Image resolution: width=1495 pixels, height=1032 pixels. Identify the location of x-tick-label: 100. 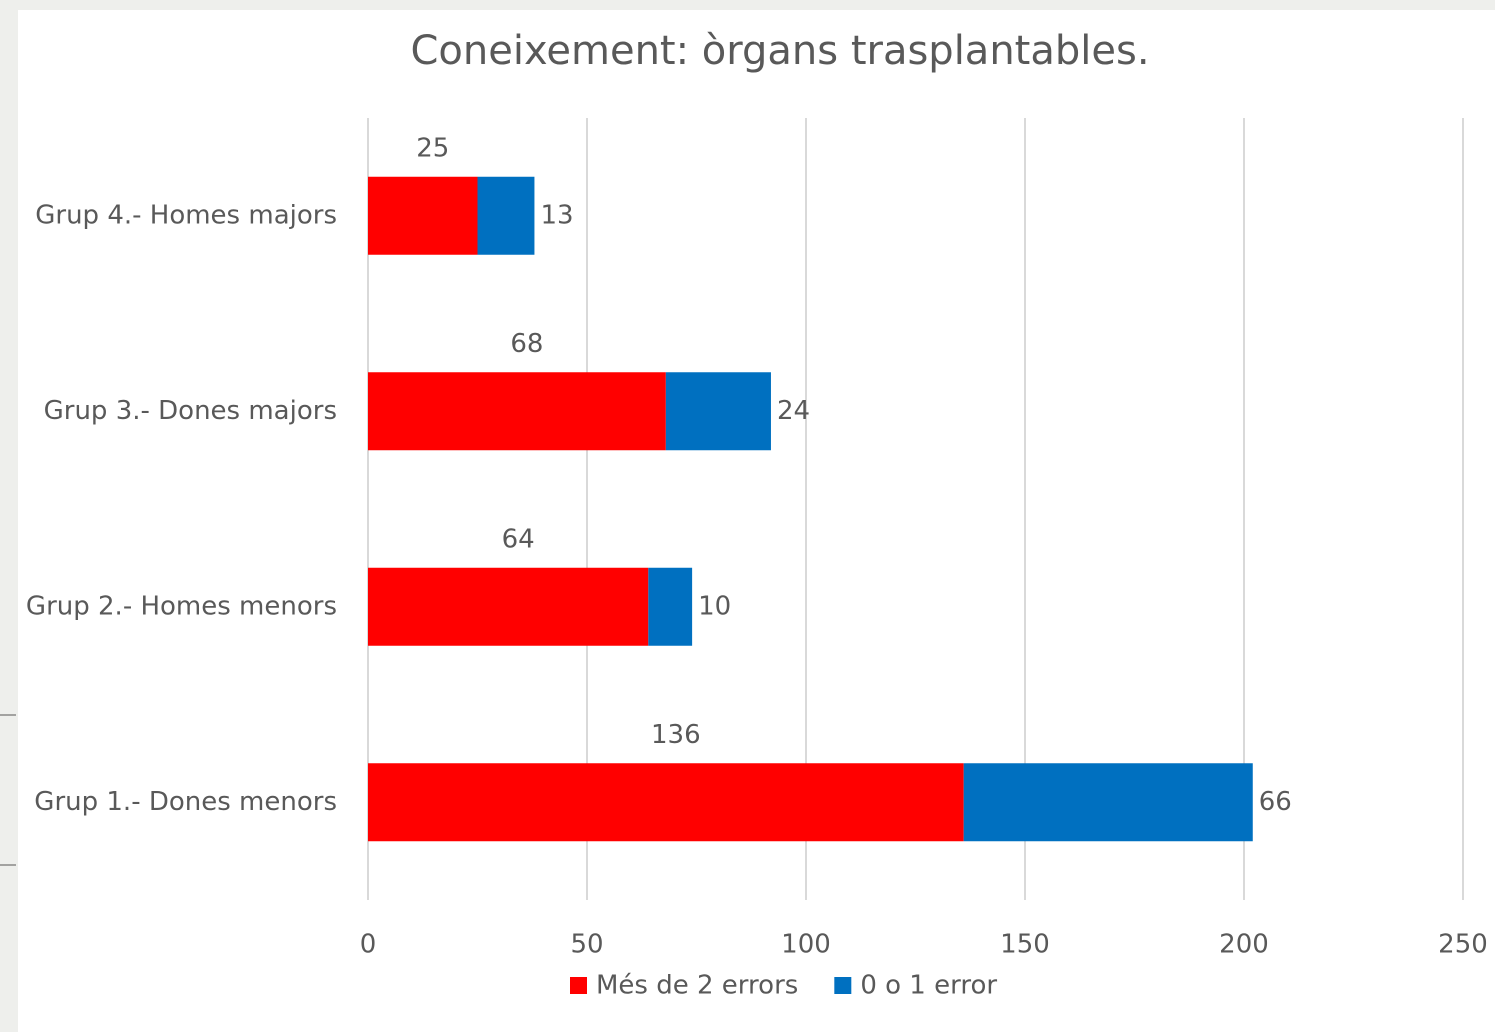
(806, 945).